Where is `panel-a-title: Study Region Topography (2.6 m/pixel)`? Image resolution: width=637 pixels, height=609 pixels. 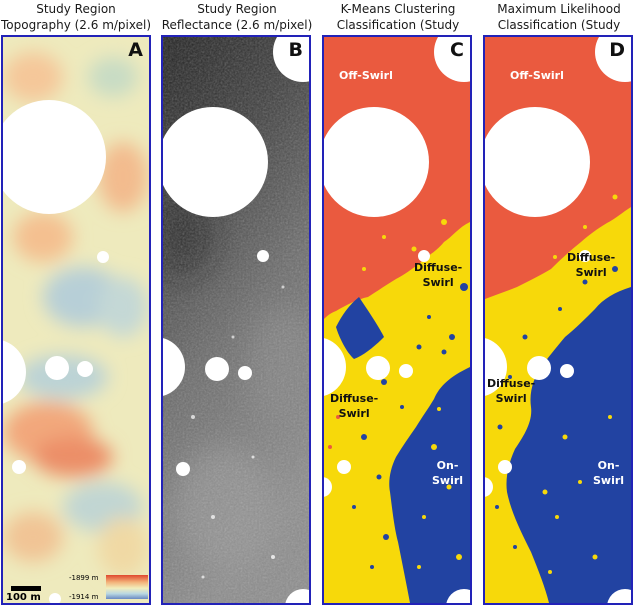 panel-a-title: Study Region Topography (2.6 m/pixel) is located at coordinates (78, 17).